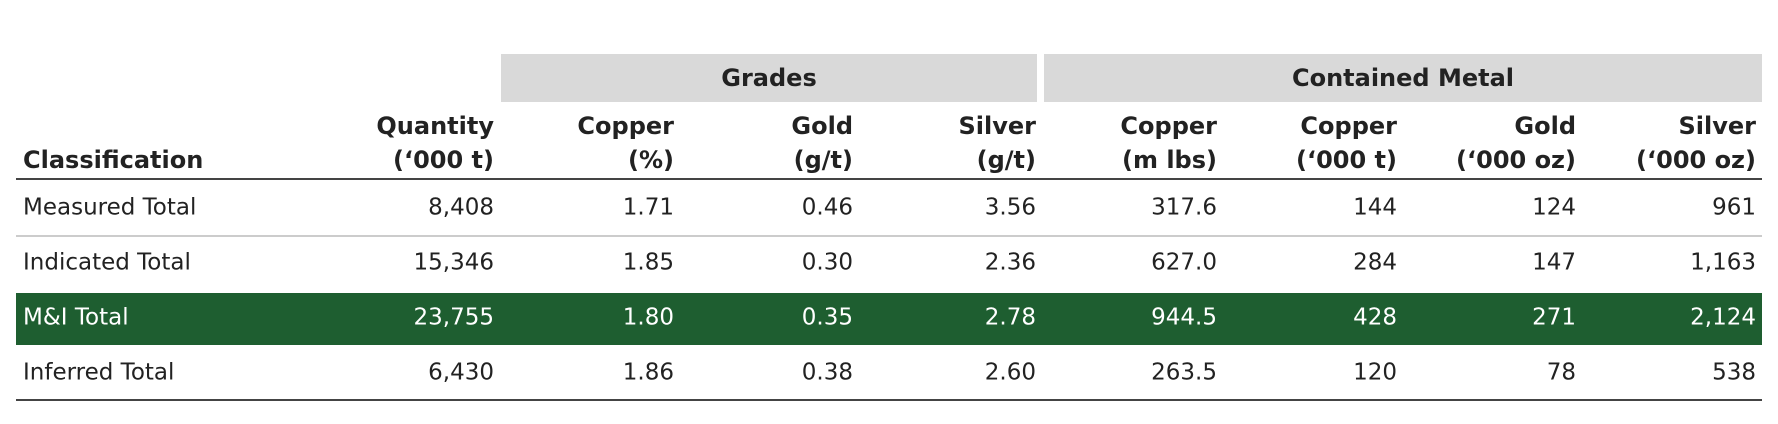 The image size is (1778, 424). What do you see at coordinates (107, 263) in the screenshot?
I see `cell: Indicated Total` at bounding box center [107, 263].